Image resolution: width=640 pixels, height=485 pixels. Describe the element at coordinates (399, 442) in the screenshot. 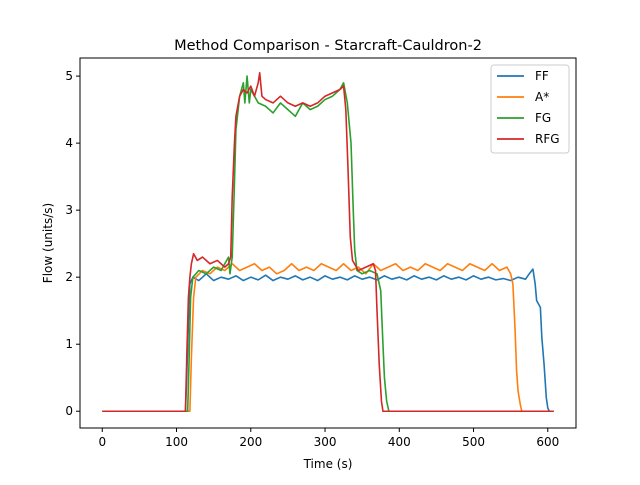

I see `x-tick-label: 400` at that location.